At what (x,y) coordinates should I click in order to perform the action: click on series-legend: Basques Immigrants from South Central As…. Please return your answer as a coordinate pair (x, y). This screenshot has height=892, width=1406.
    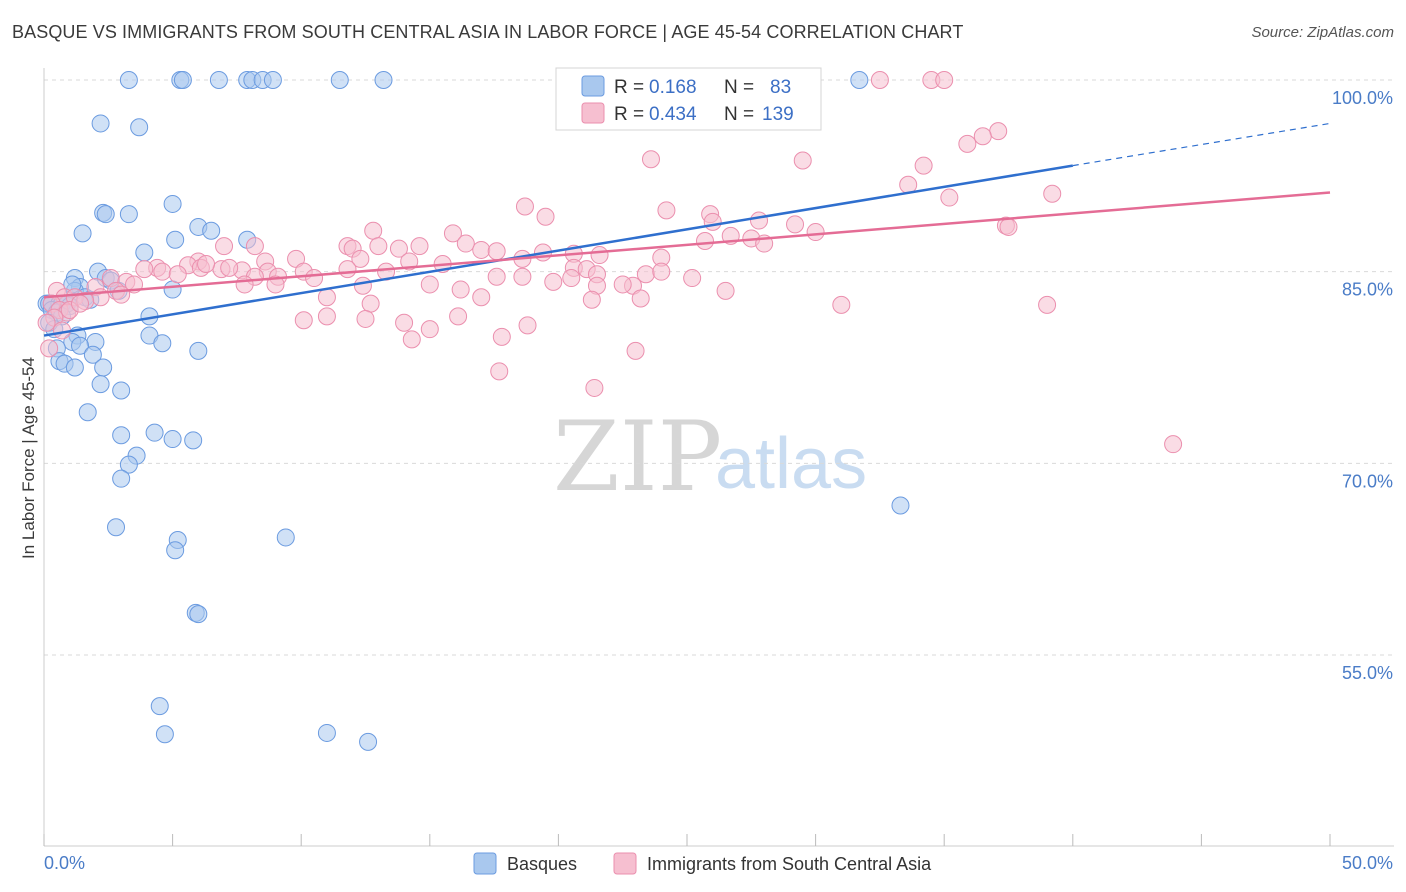
    Looking at the image, I should click on (702, 863).